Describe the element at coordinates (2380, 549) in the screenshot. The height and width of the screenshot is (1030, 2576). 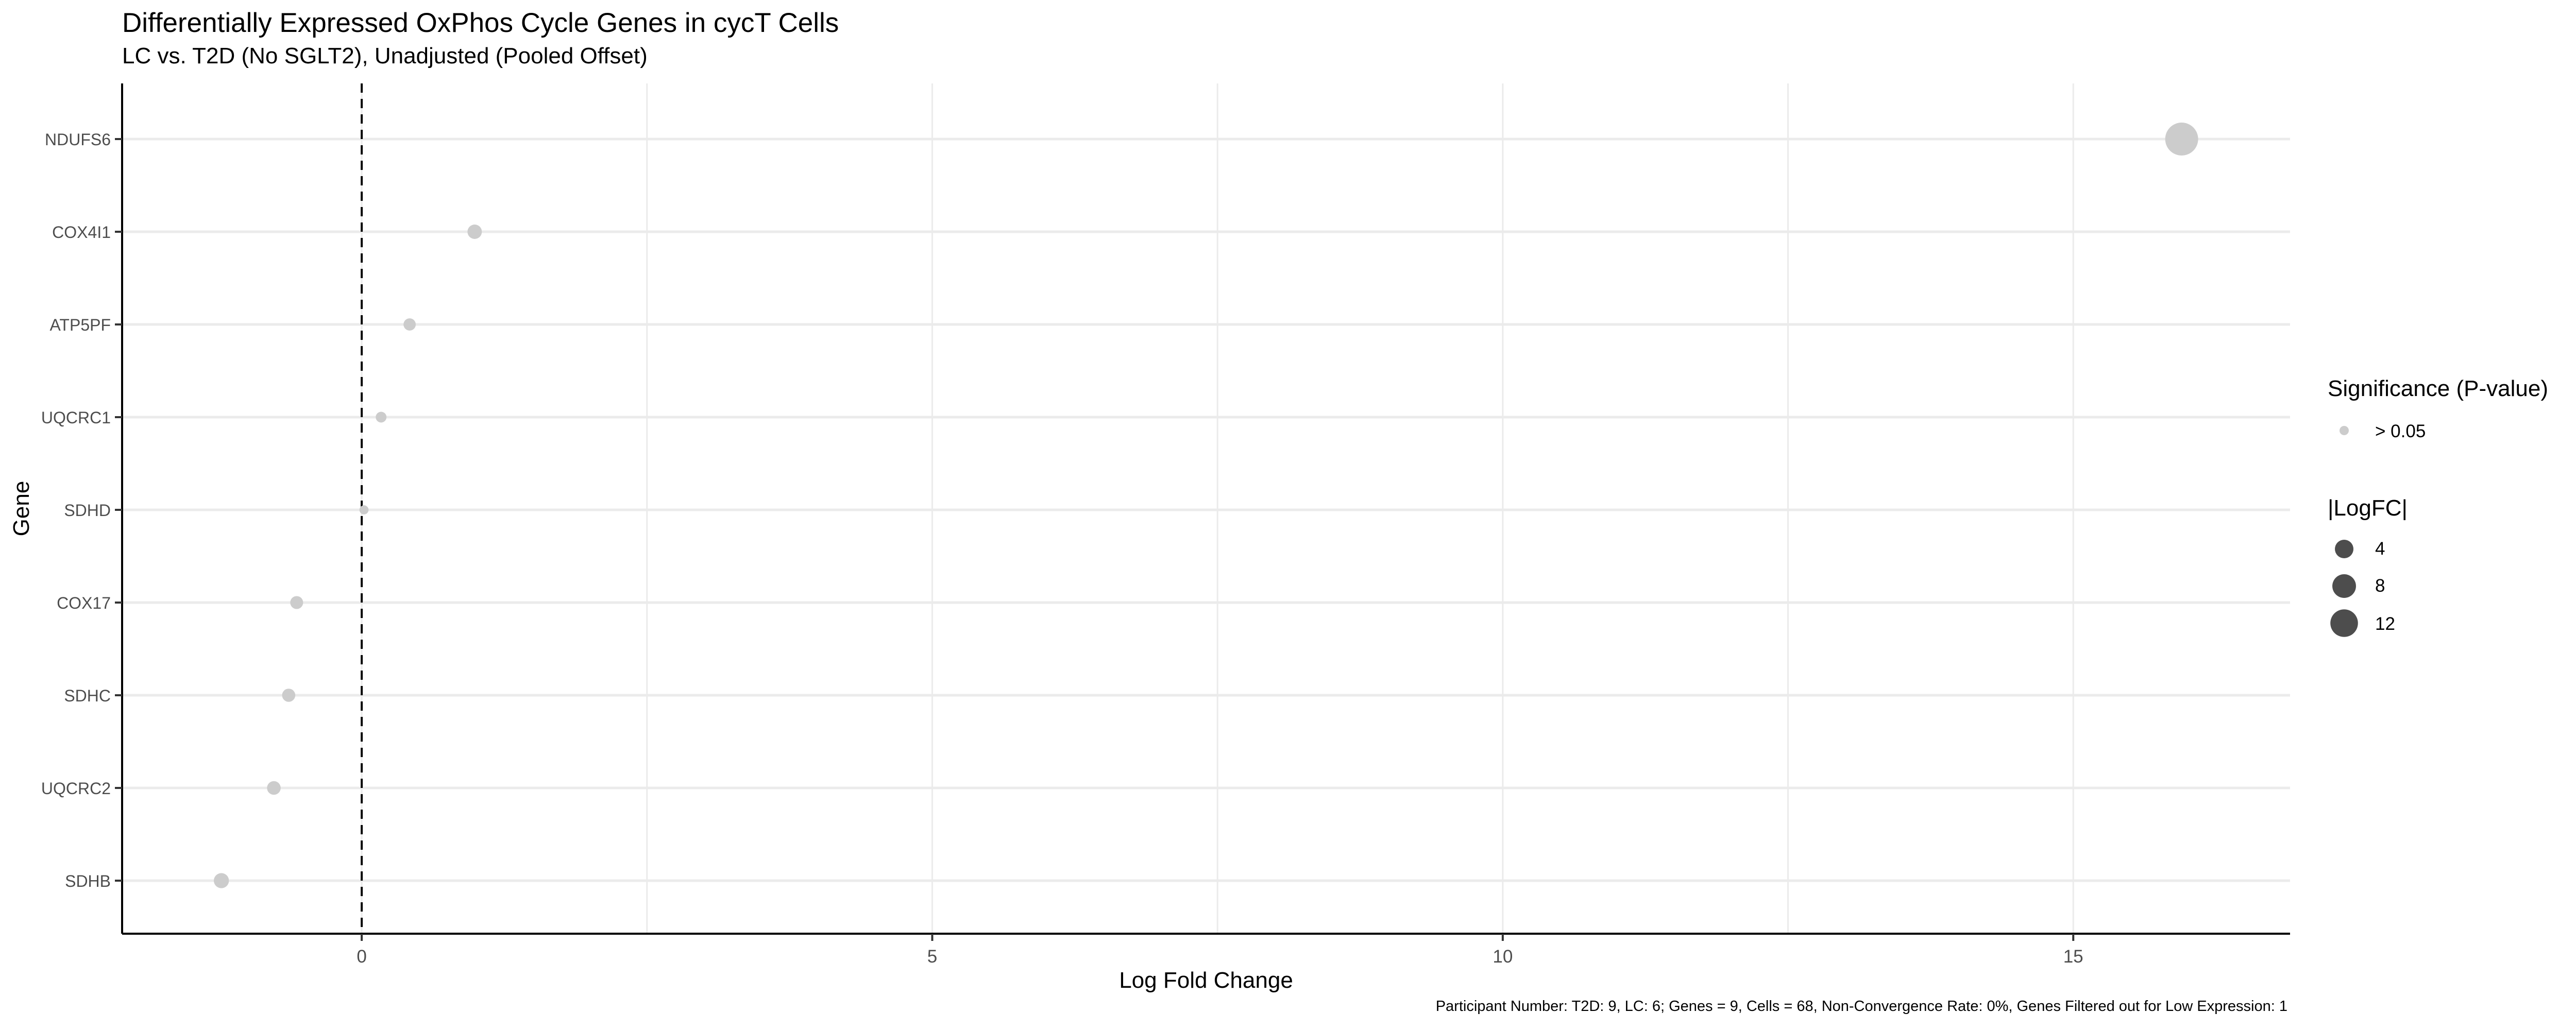
I see `legend-size-label-4: 4` at that location.